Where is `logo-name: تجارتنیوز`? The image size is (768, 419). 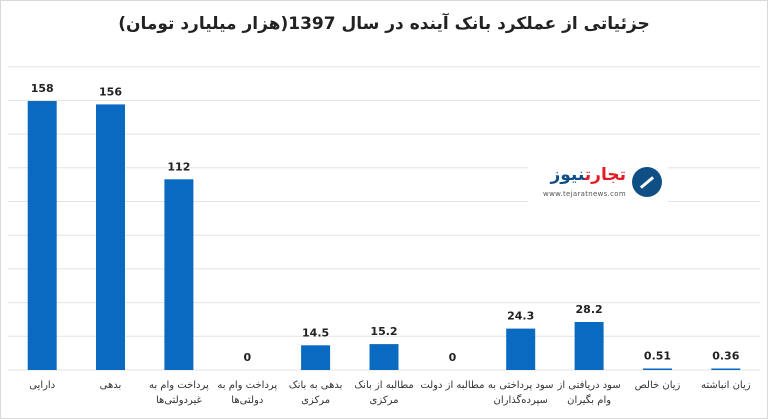 logo-name: تجارتنیوز is located at coordinates (588, 175).